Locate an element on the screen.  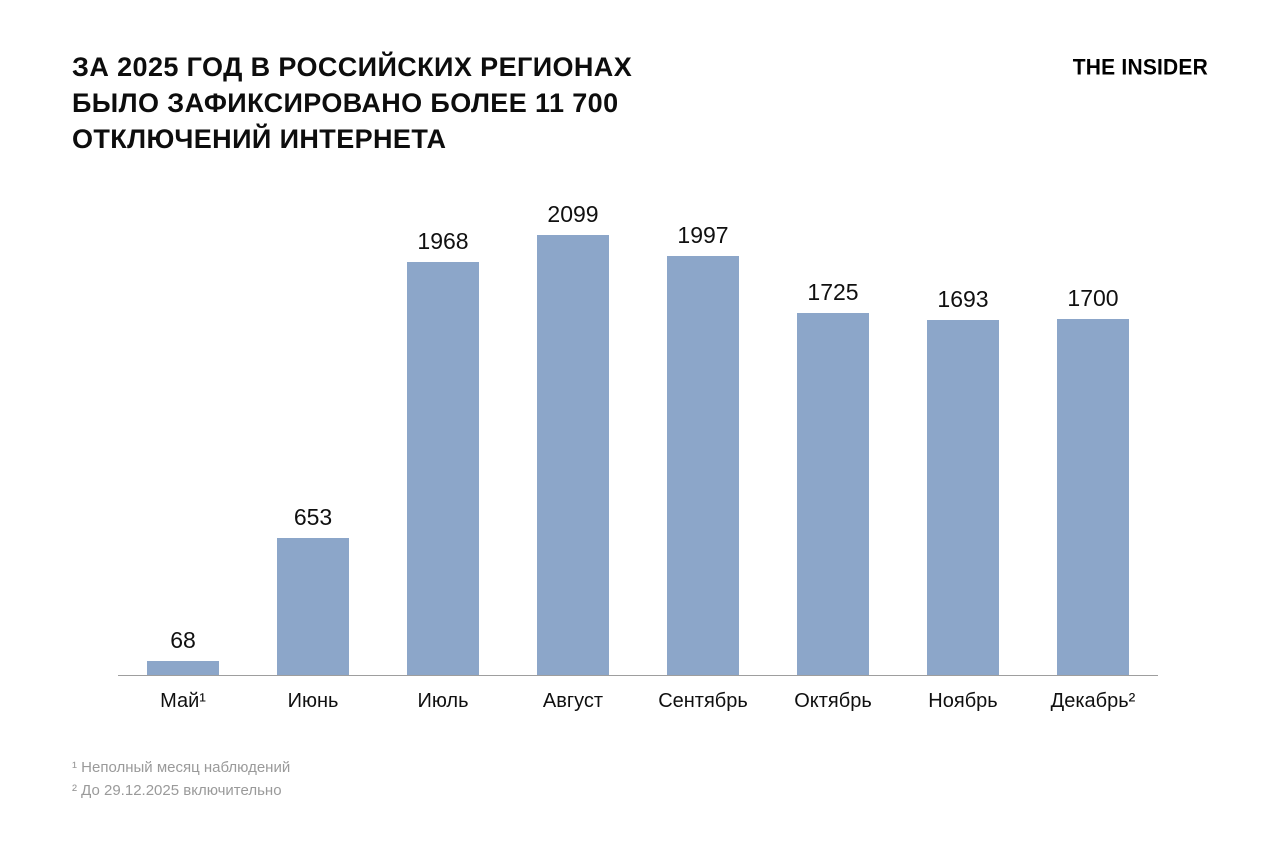
x-axis-label: Сентябрь is located at coordinates (703, 701).